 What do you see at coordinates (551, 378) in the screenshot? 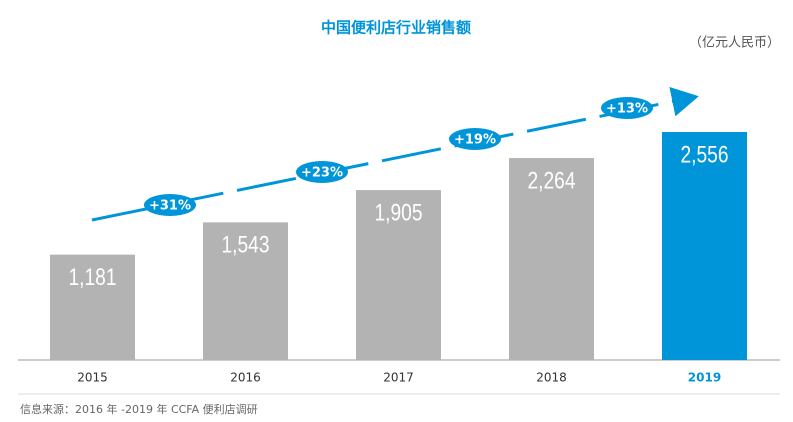
I see `x-tick-label: 2018` at bounding box center [551, 378].